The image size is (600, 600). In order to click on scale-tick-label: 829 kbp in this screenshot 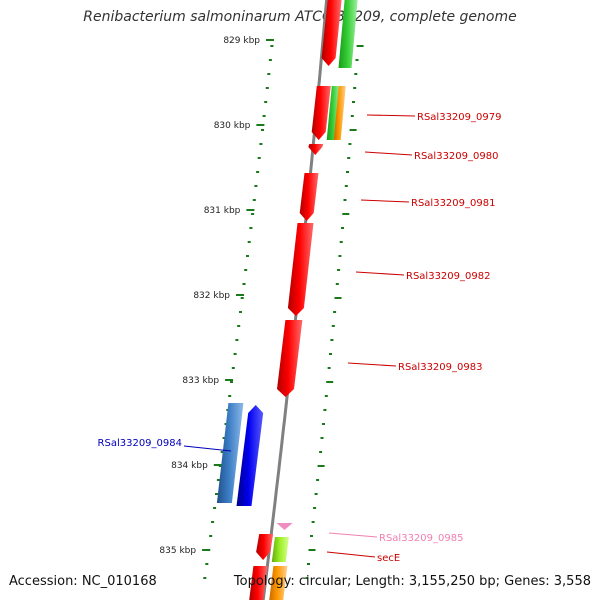, I will do `click(241, 41)`.